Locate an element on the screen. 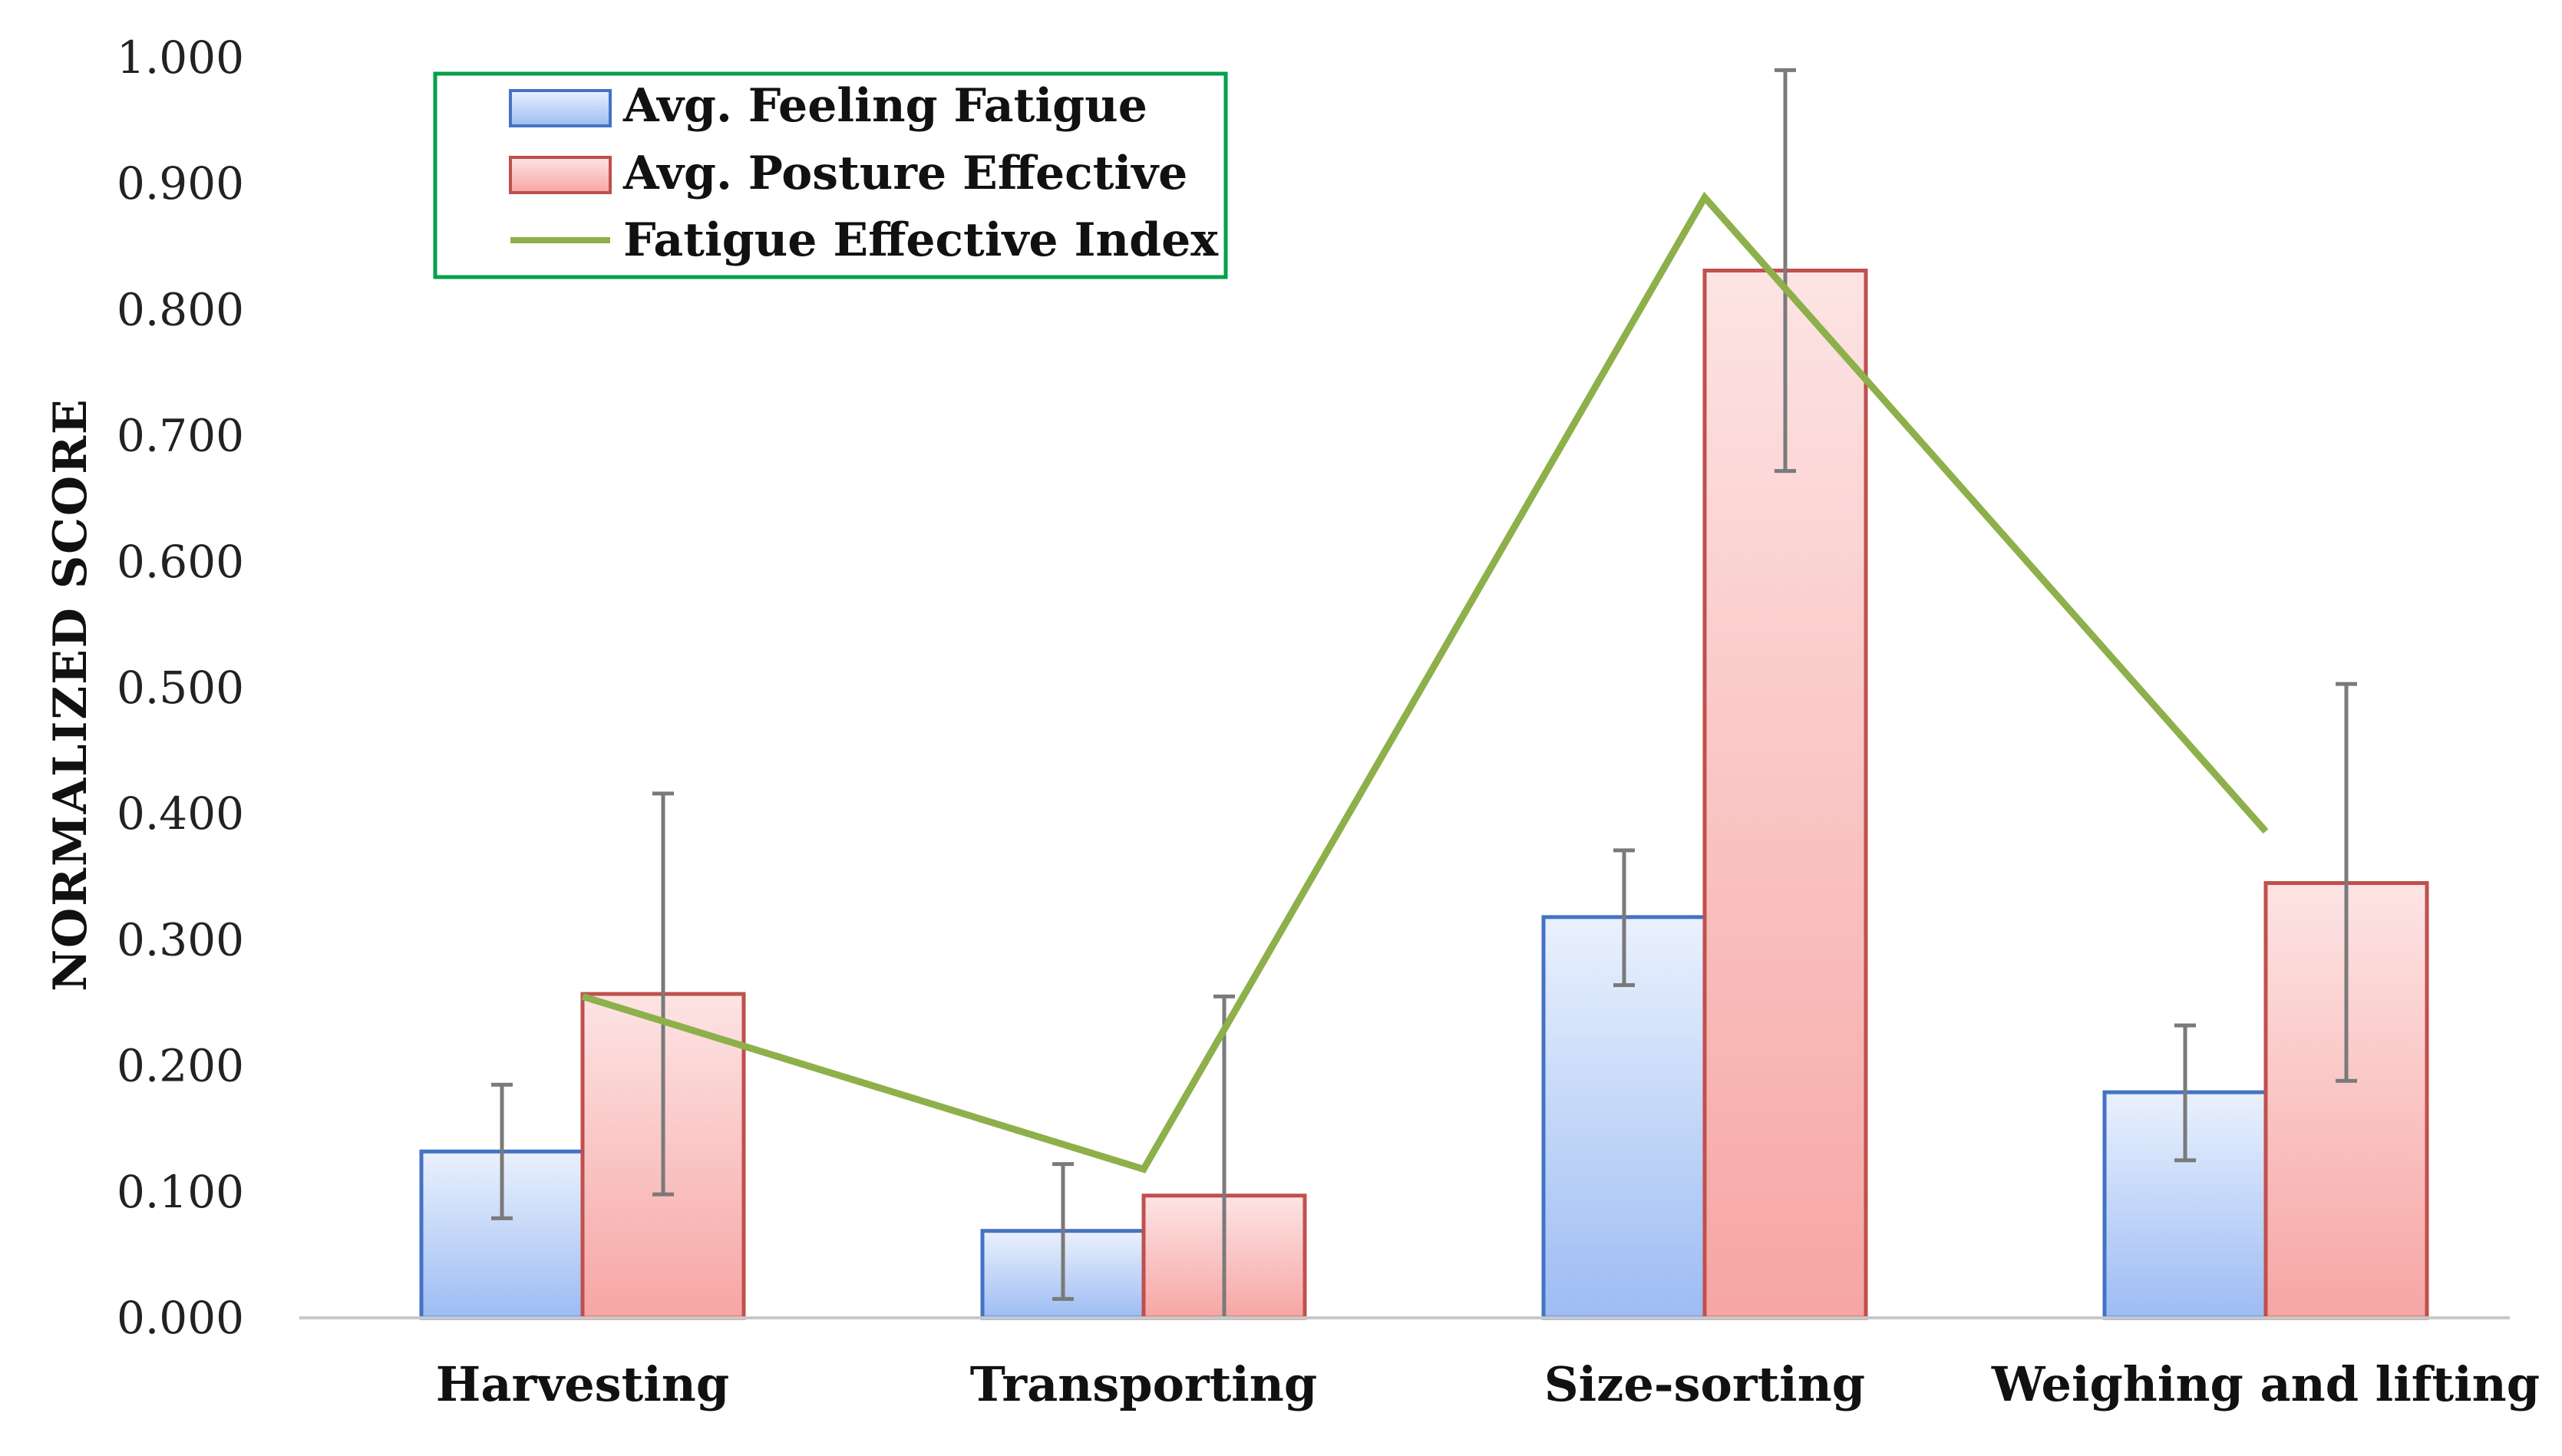 The height and width of the screenshot is (1456, 2562). y-tick-label: 0.300 is located at coordinates (180, 940).